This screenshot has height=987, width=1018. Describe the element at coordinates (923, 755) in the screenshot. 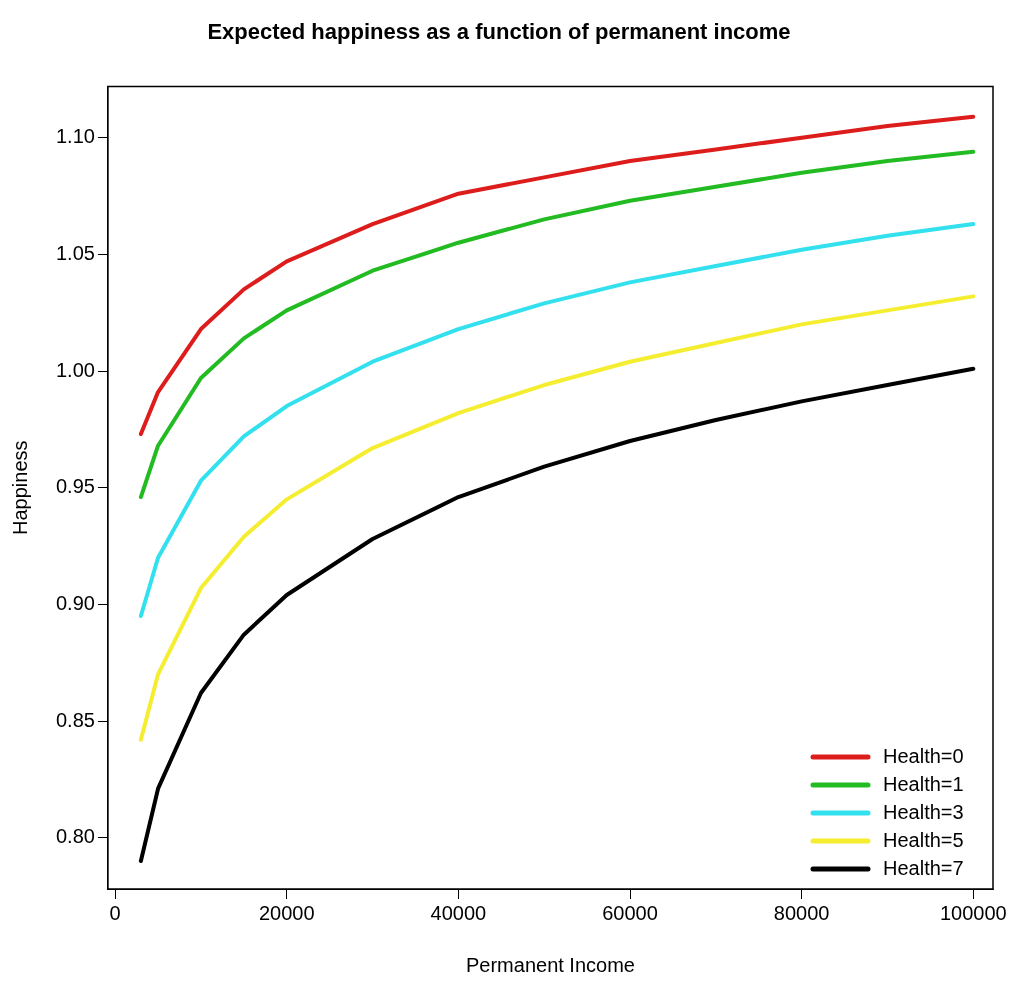

I see `legend-label: Health=0` at that location.